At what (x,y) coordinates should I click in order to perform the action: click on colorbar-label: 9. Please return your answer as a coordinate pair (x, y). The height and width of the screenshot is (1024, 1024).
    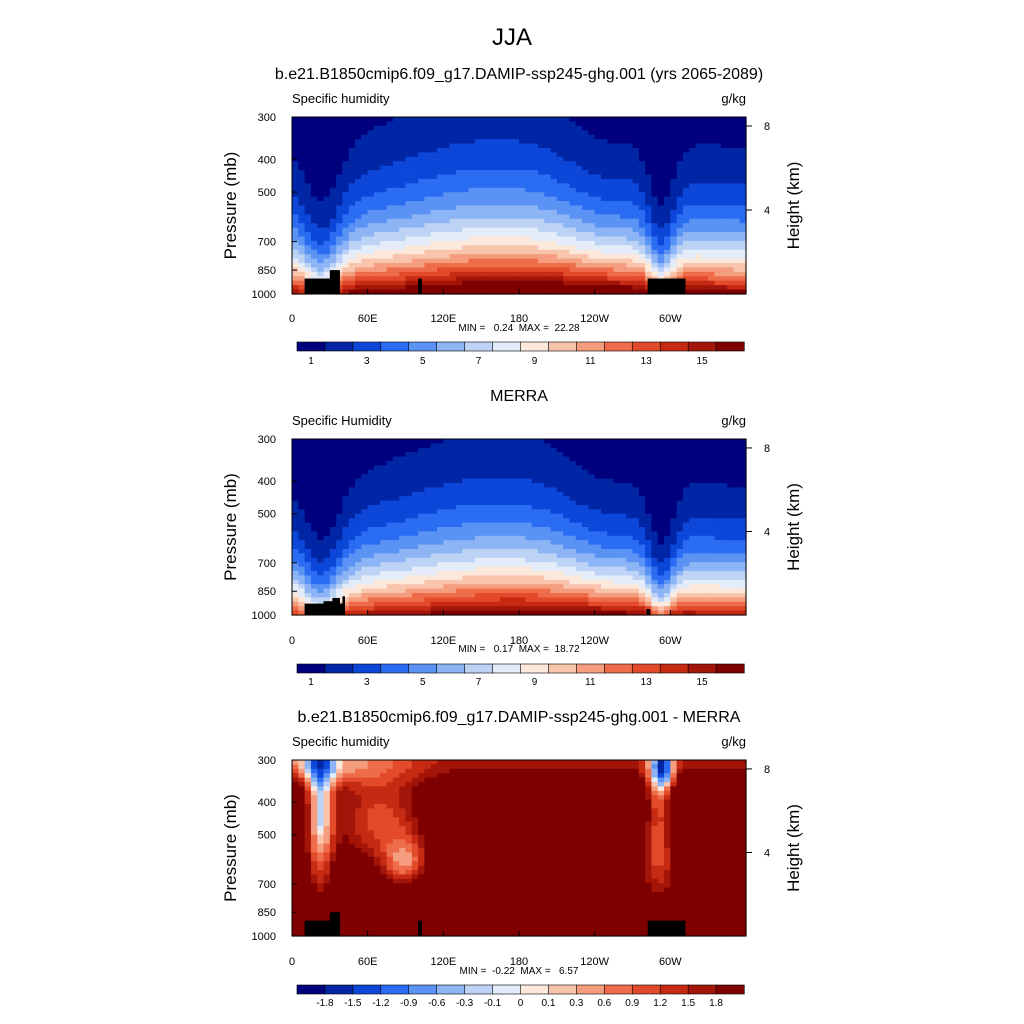
    Looking at the image, I should click on (535, 361).